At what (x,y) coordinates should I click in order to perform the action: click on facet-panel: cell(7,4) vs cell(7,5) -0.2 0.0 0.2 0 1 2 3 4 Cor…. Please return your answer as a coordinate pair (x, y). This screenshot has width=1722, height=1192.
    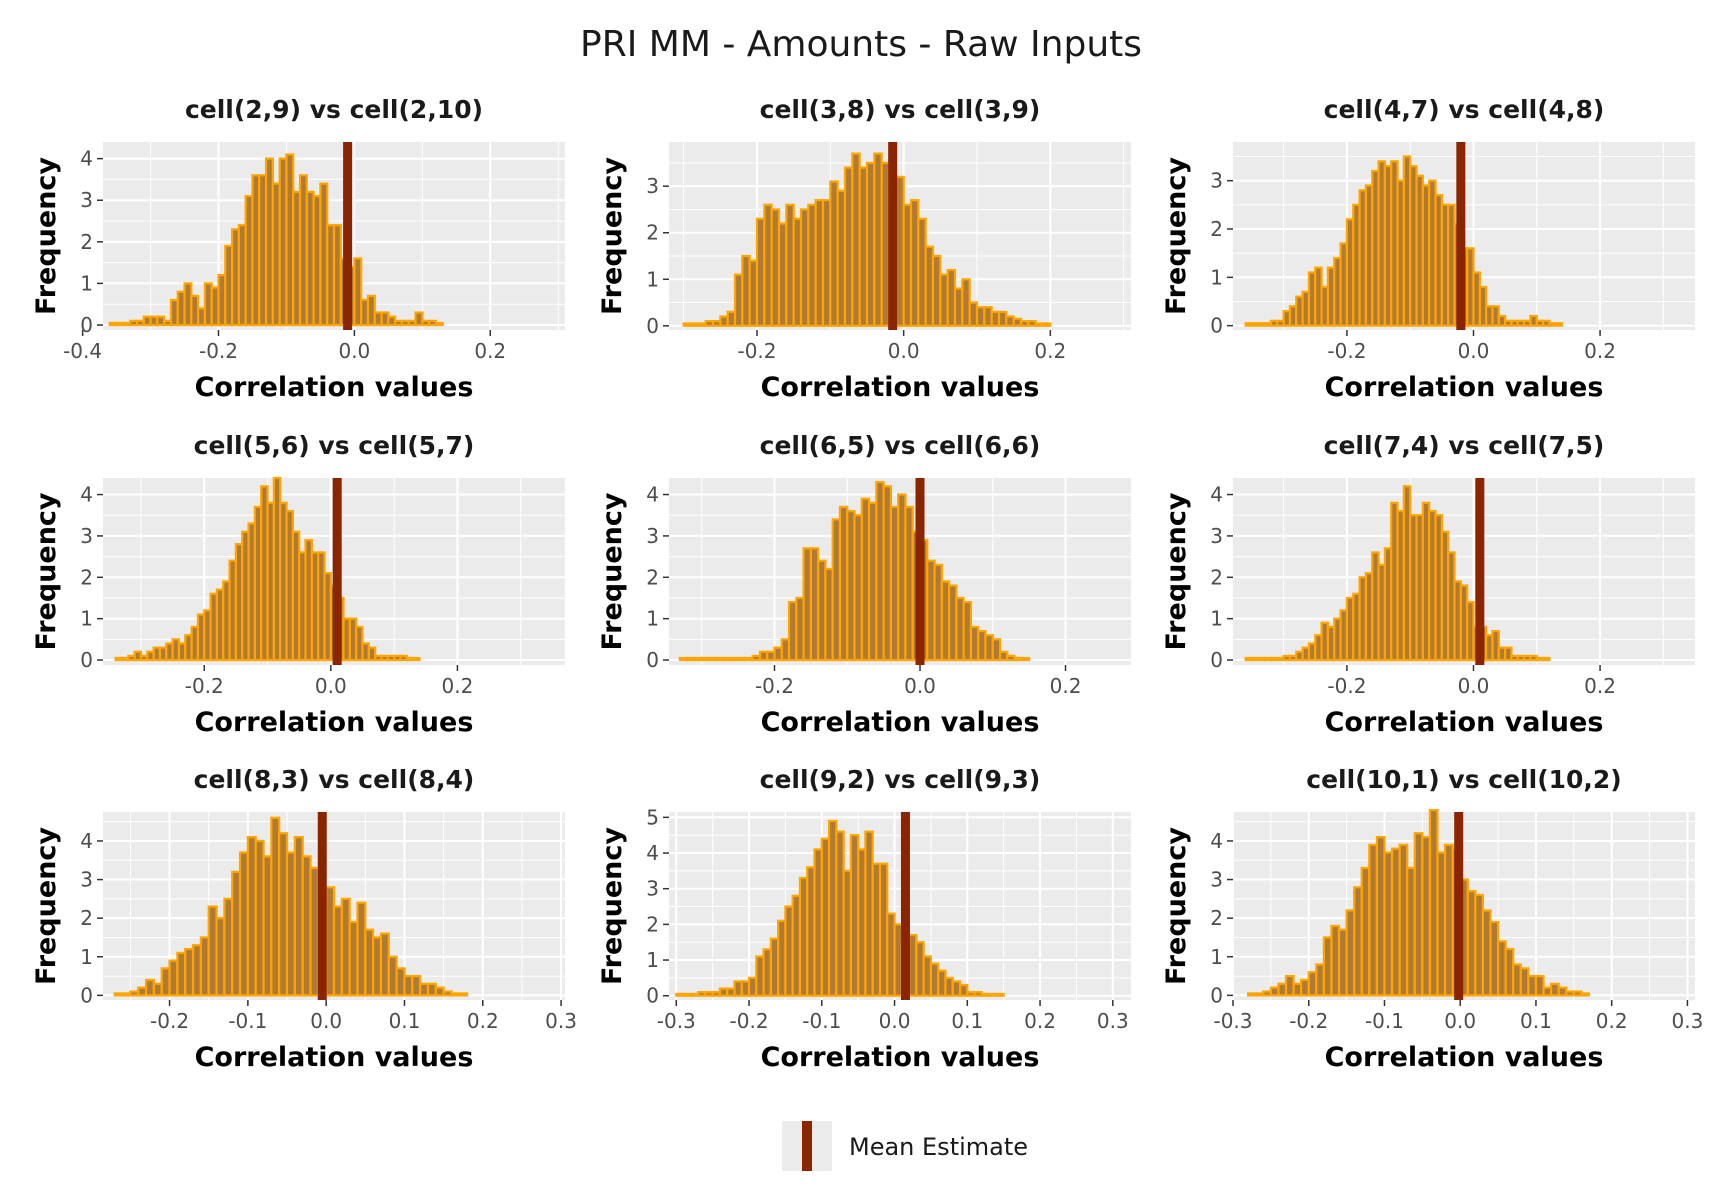
    Looking at the image, I should click on (1428, 584).